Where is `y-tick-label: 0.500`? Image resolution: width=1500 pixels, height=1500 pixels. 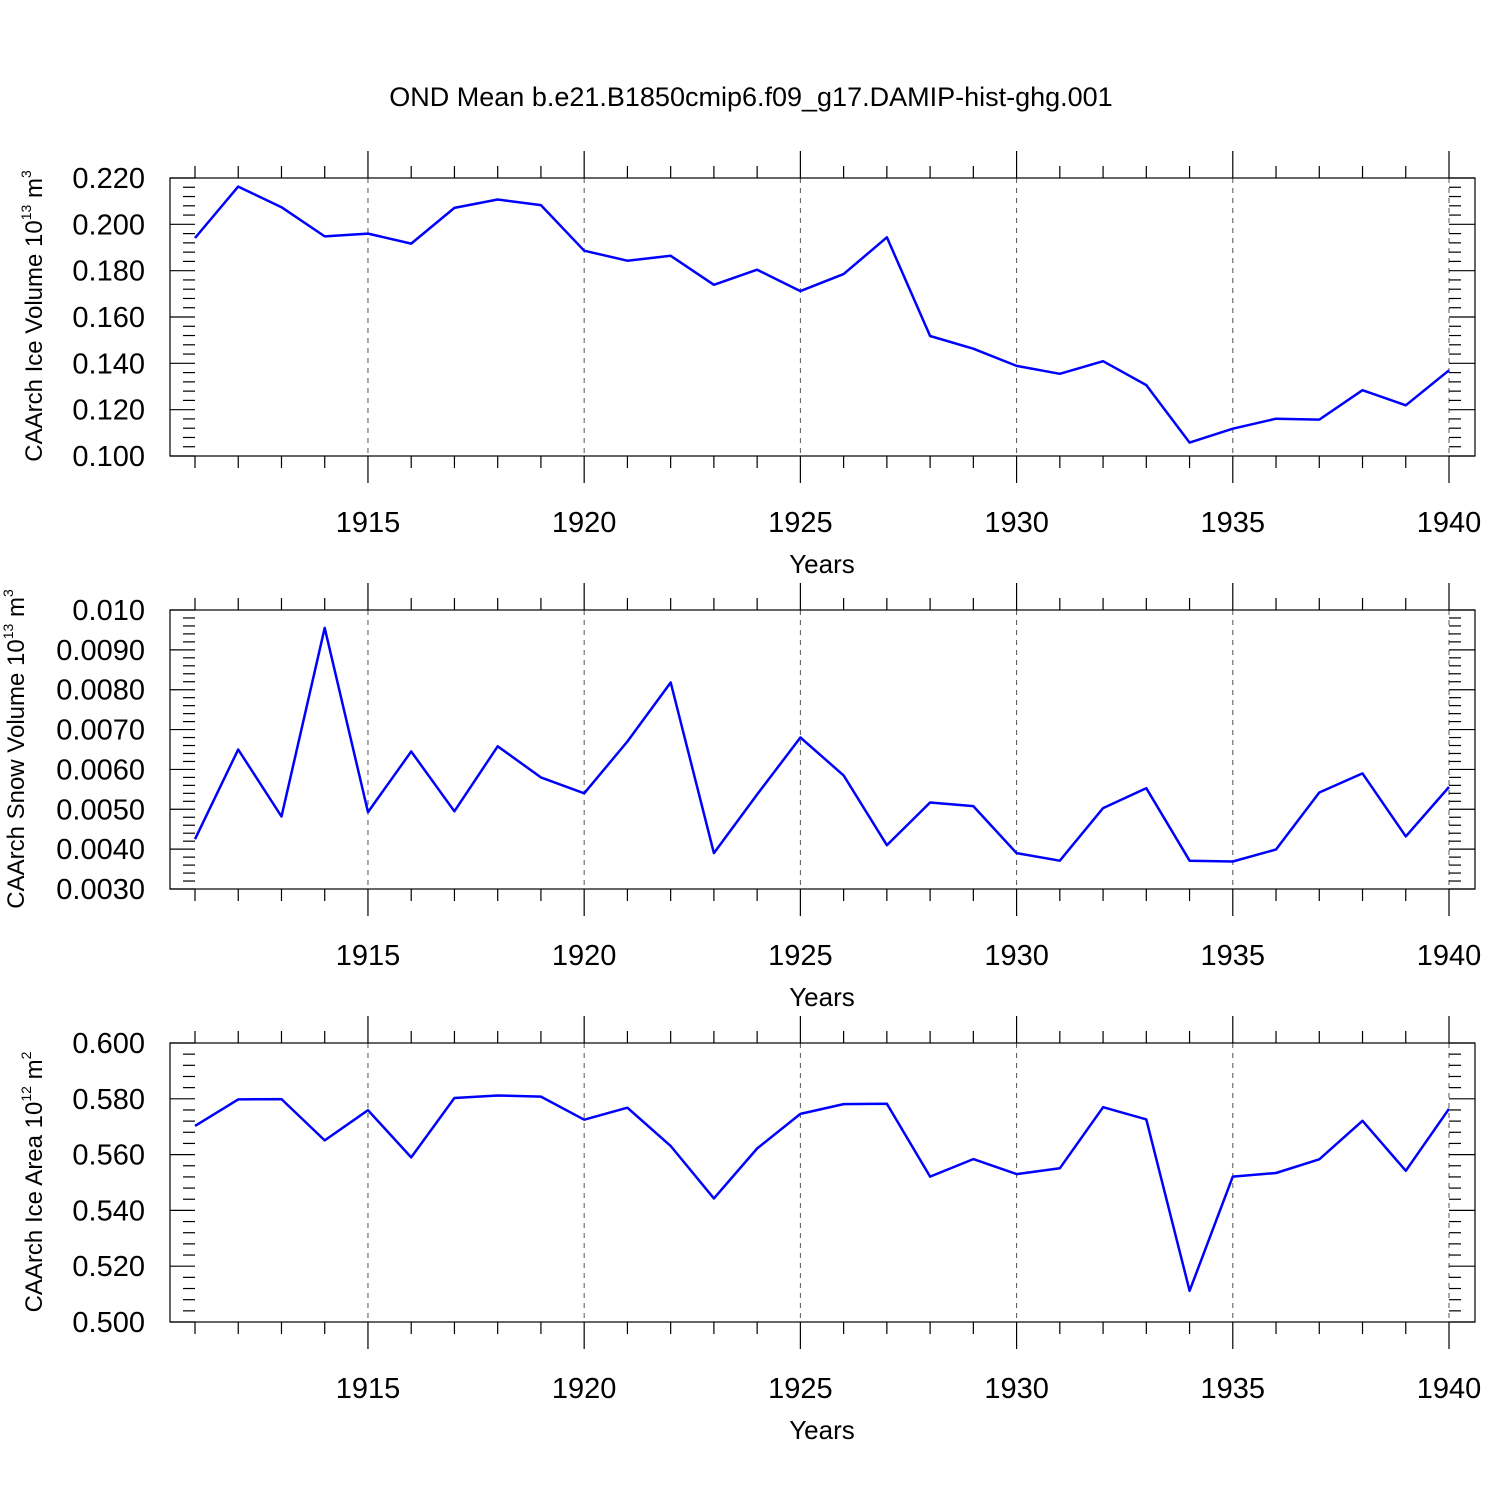 y-tick-label: 0.500 is located at coordinates (108, 1323).